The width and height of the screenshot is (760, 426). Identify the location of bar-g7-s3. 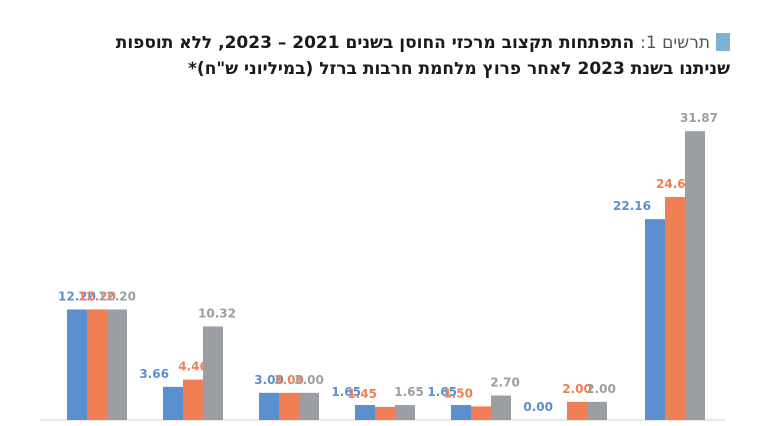
(695, 275).